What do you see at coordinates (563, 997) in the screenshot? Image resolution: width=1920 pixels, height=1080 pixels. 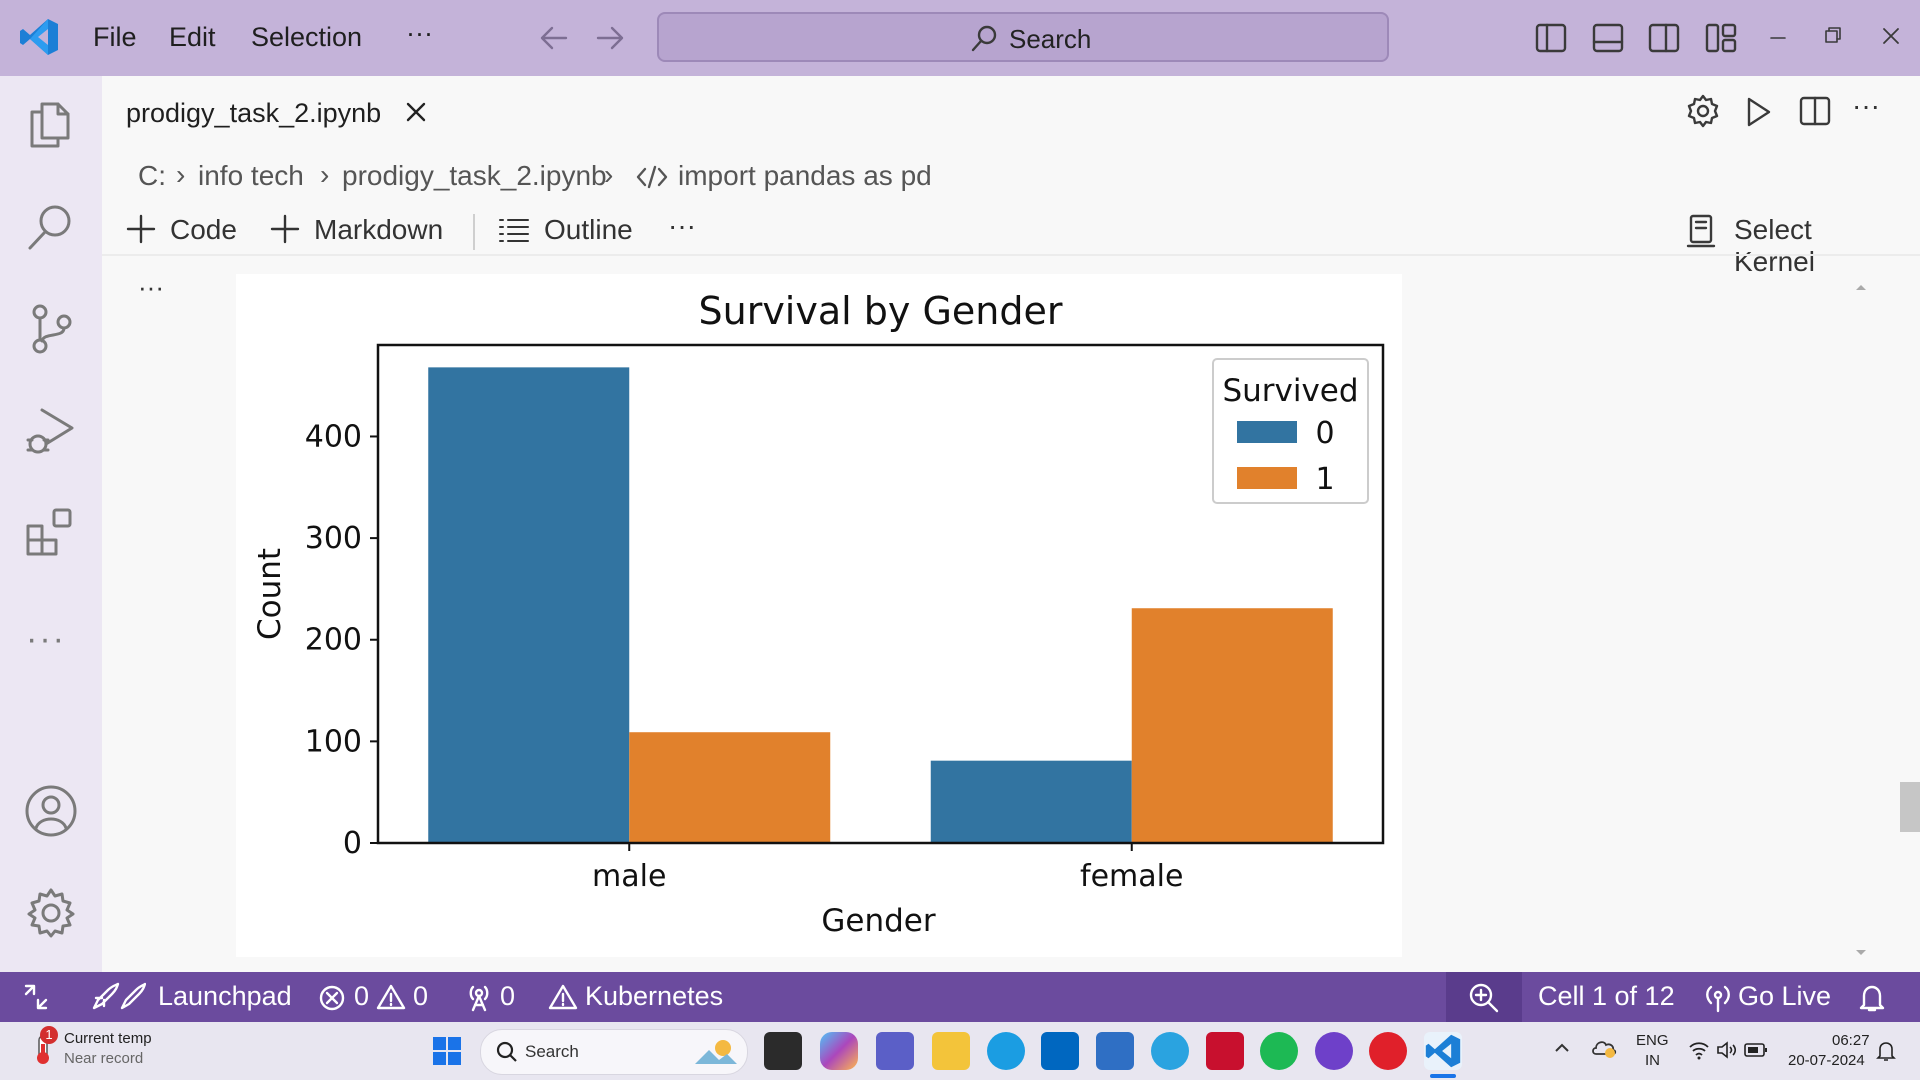 I see `kubernetes-warning-icon` at bounding box center [563, 997].